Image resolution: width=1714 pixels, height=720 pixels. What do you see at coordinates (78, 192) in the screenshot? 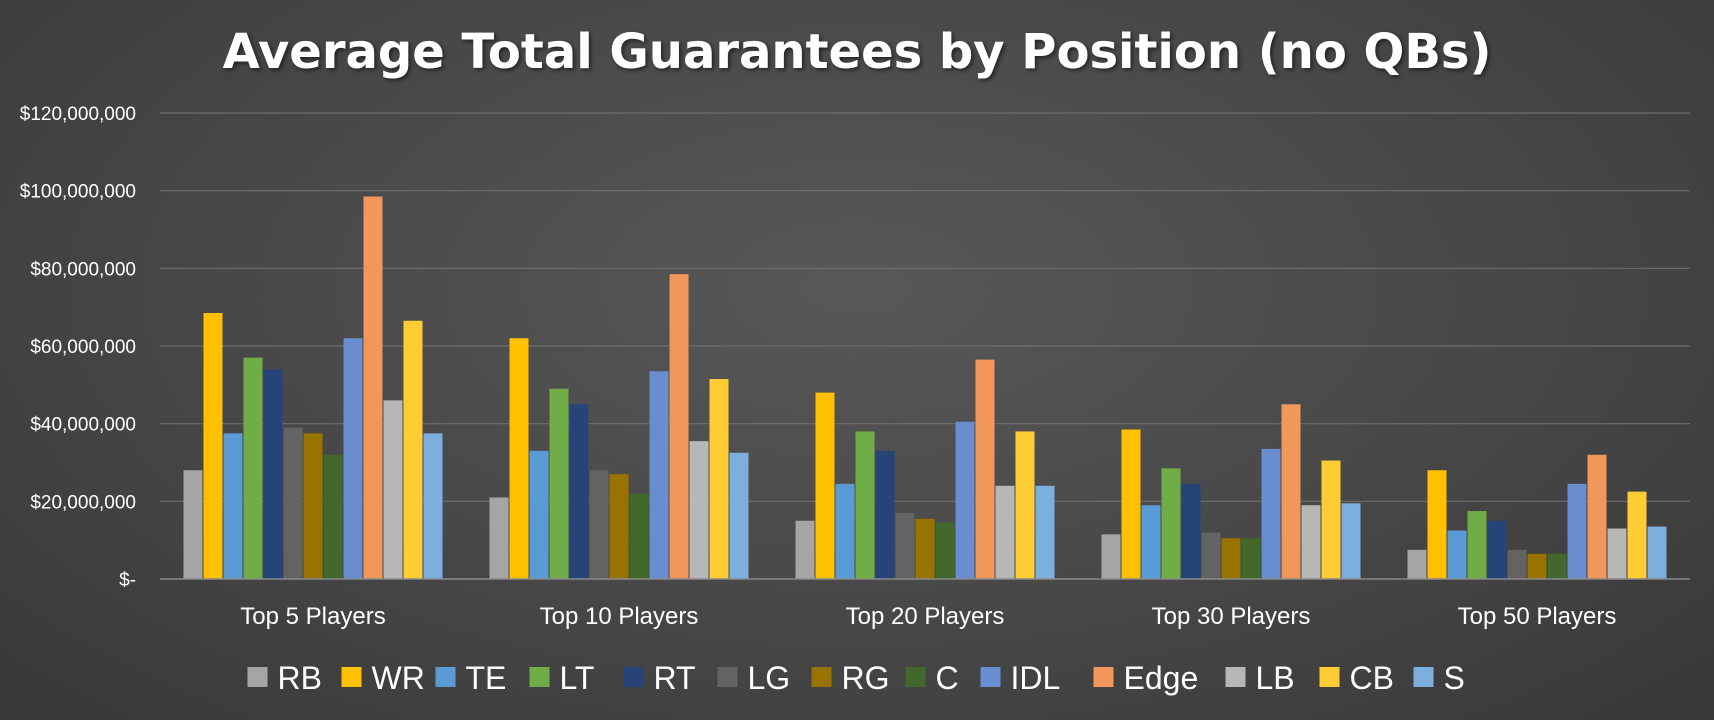
I see `y-tick-label: $100,000,000` at bounding box center [78, 192].